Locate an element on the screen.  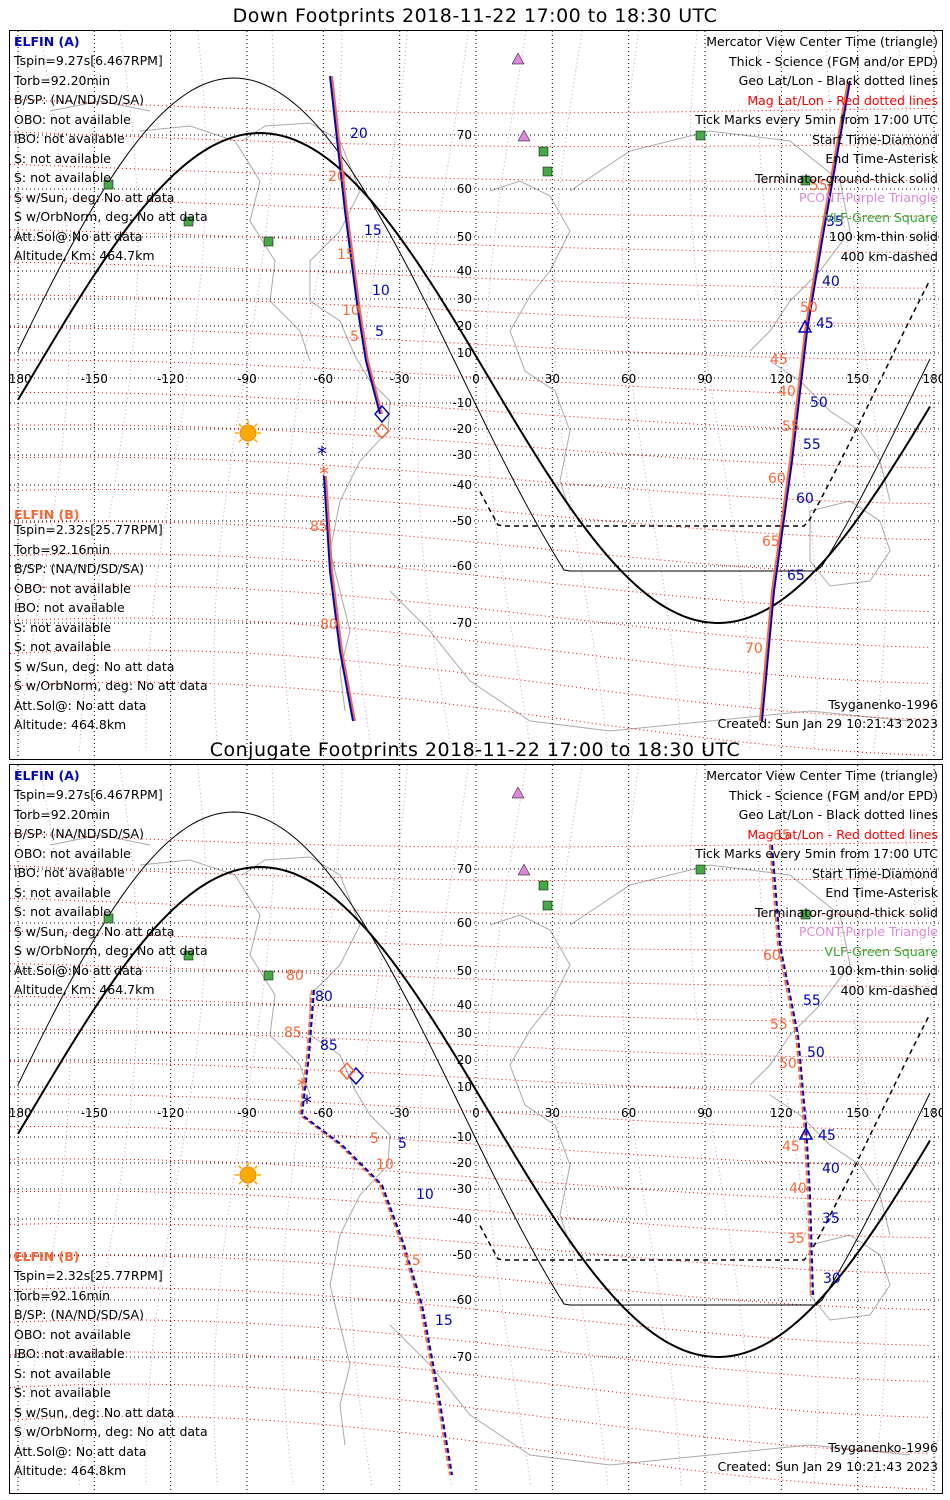
elfin-a-tick-label: 45 is located at coordinates (825, 324).